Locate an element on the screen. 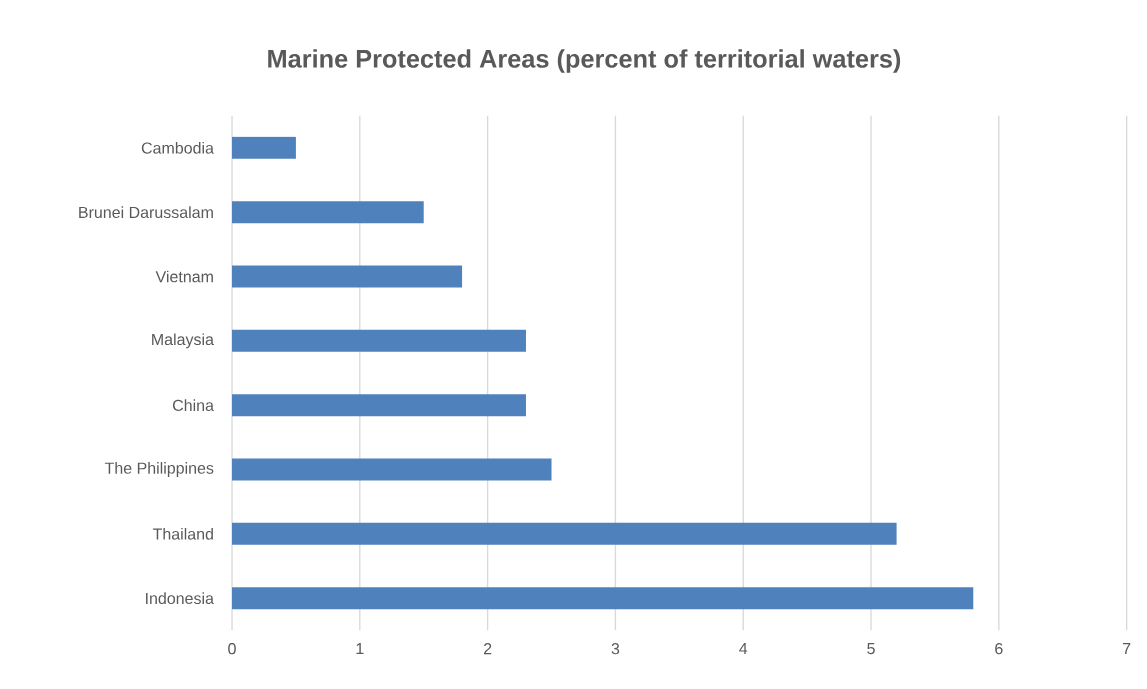 The height and width of the screenshot is (689, 1147). y-tick-label: Indonesia is located at coordinates (180, 598).